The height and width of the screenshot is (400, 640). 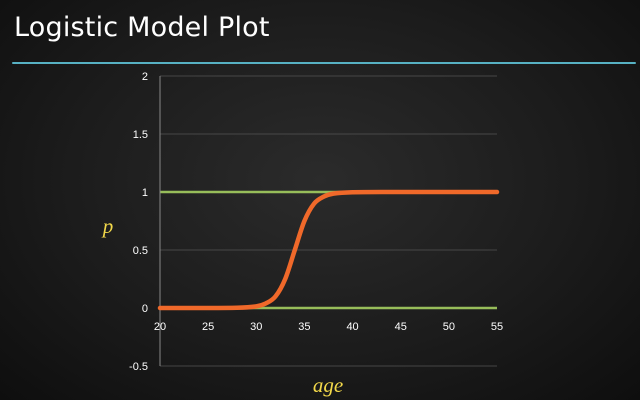 What do you see at coordinates (256, 327) in the screenshot?
I see `x-tick-label: 30` at bounding box center [256, 327].